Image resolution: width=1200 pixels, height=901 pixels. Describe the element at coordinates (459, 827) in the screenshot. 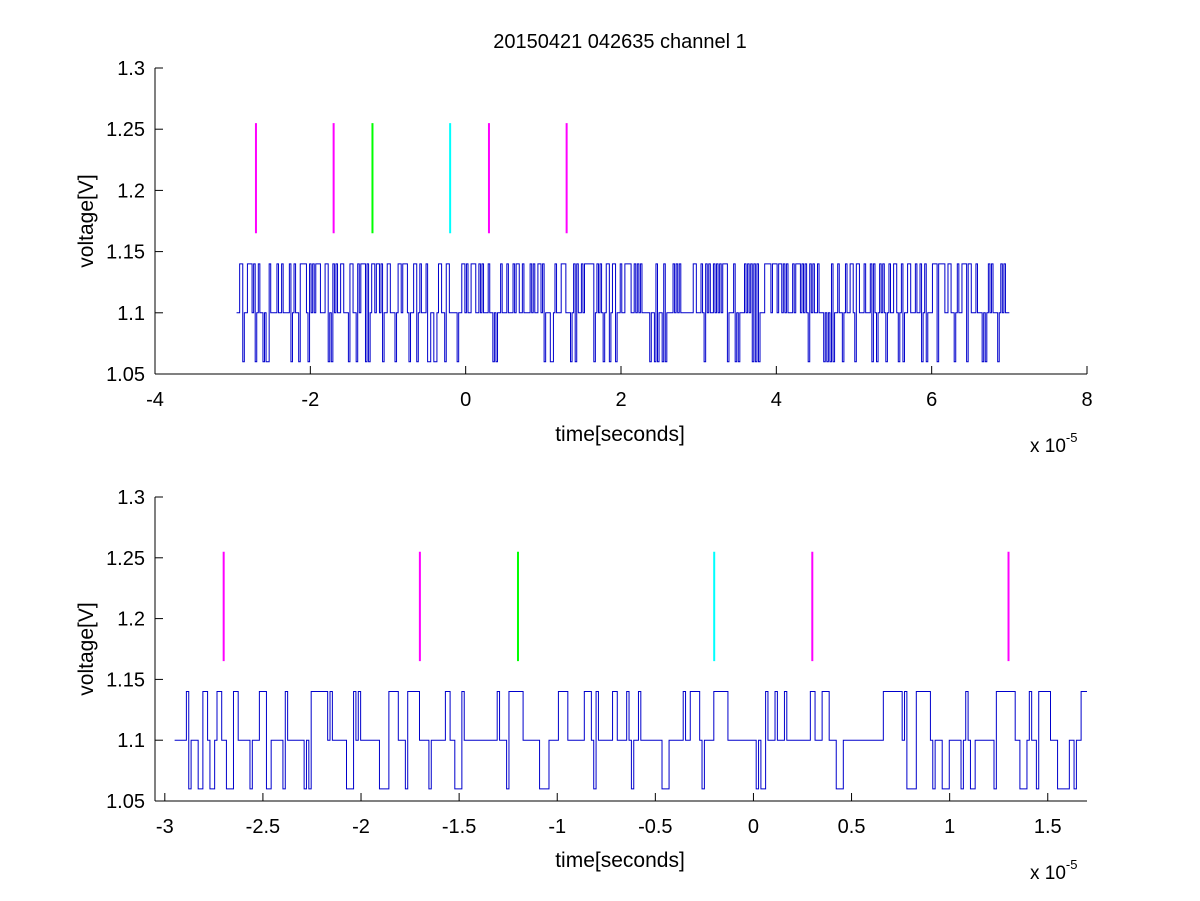

I see `bottom-x-tick-label-3: -1.5` at that location.